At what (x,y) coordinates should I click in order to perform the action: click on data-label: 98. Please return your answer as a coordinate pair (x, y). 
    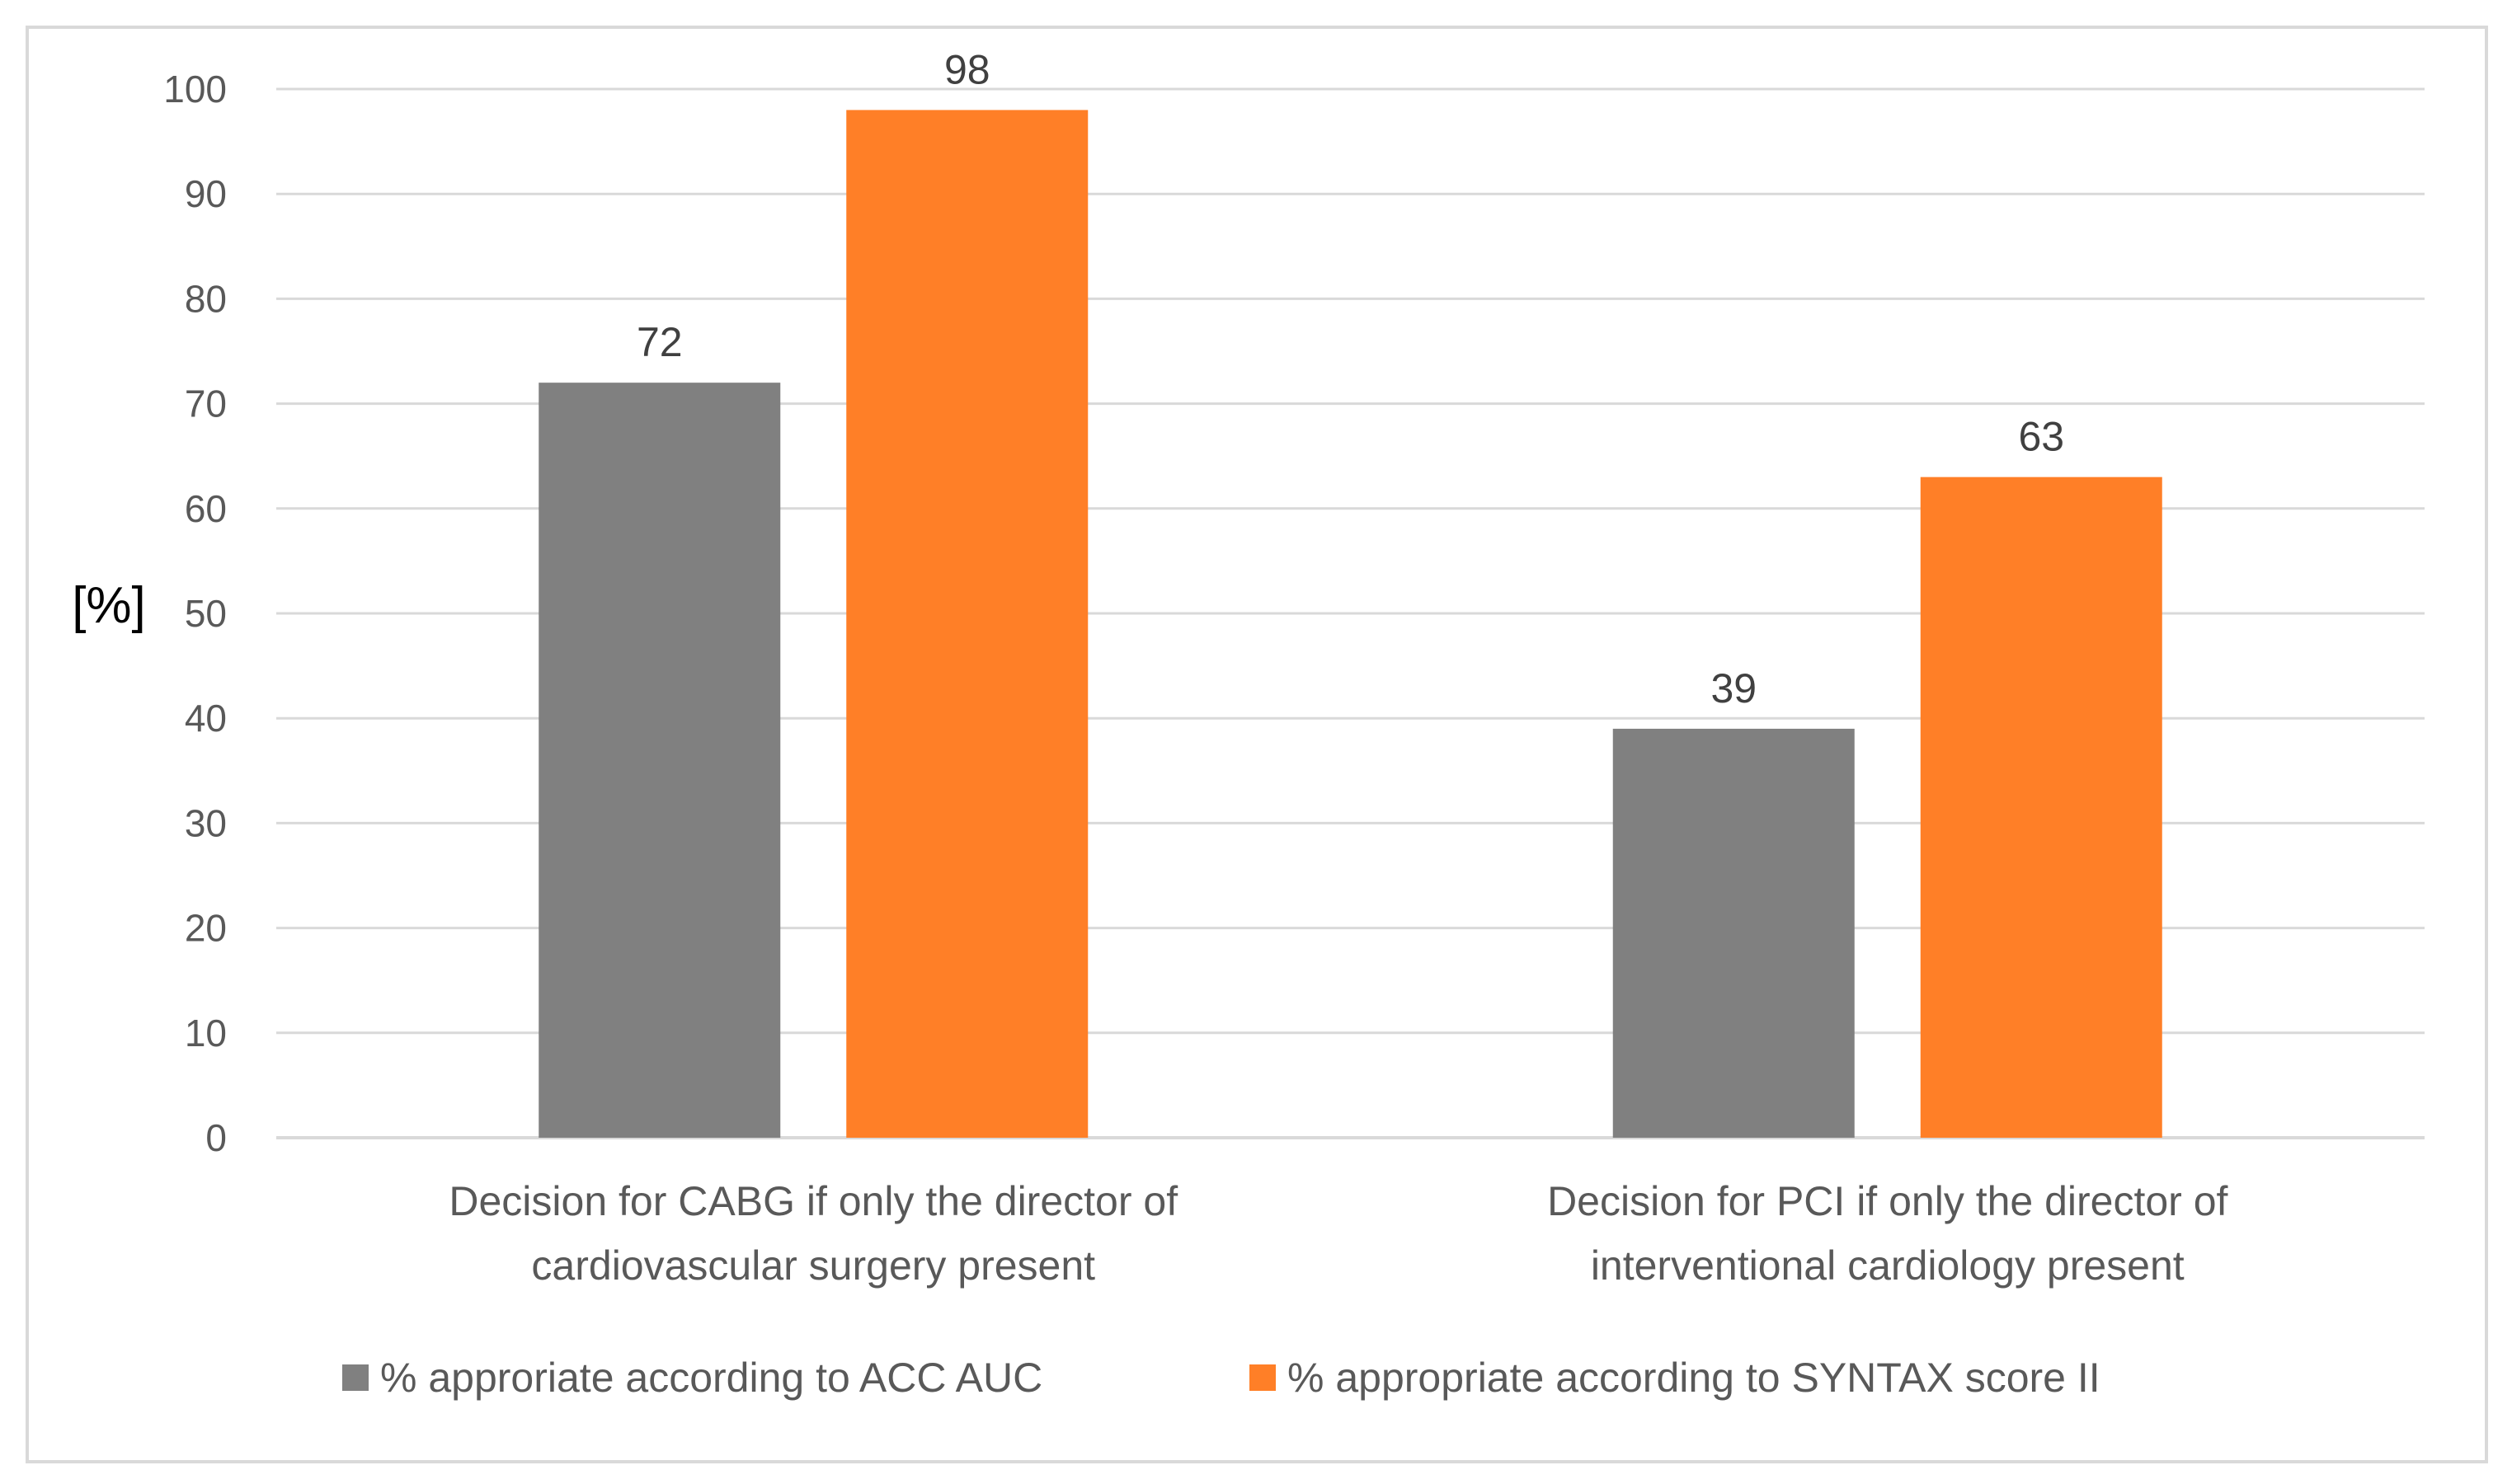
    Looking at the image, I should click on (967, 69).